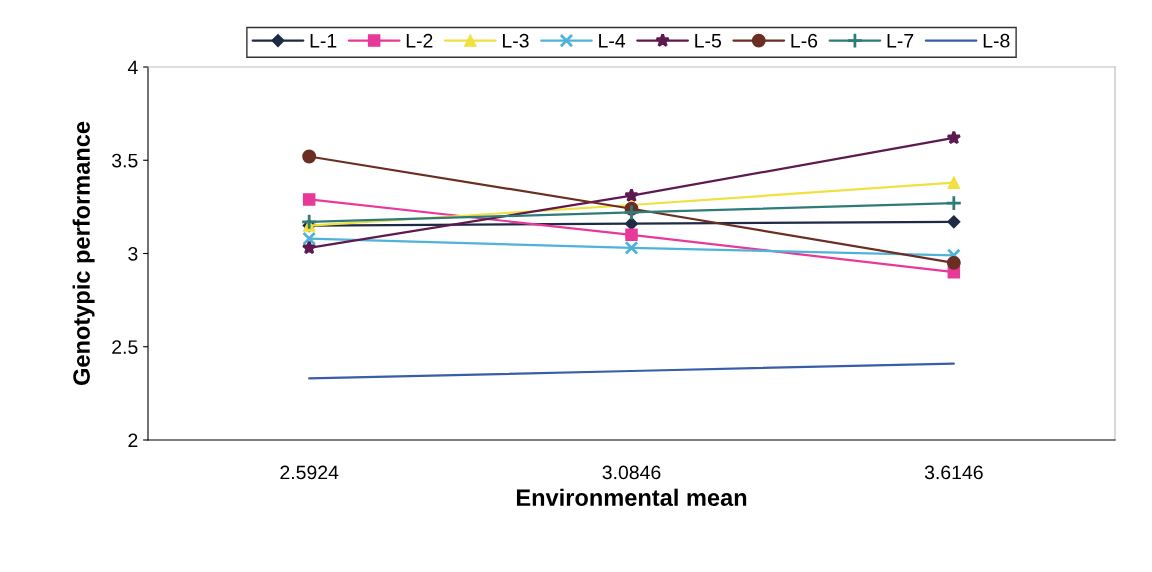 The width and height of the screenshot is (1152, 572). I want to click on legend-label: L-1, so click(323, 41).